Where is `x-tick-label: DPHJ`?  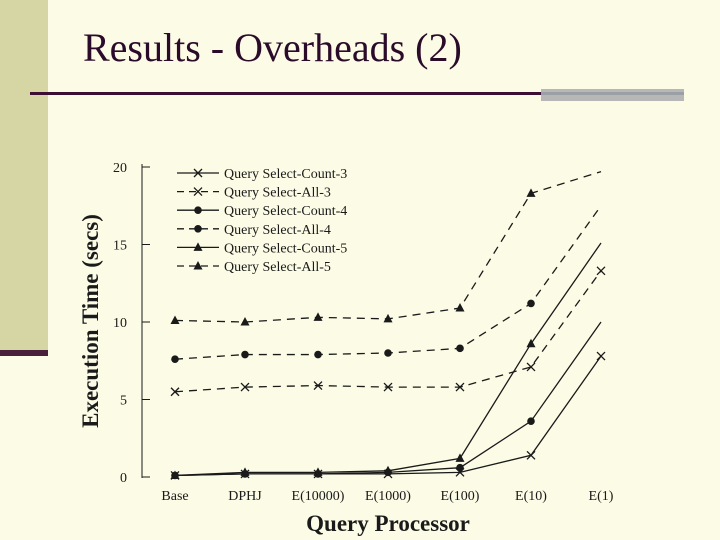 x-tick-label: DPHJ is located at coordinates (245, 496).